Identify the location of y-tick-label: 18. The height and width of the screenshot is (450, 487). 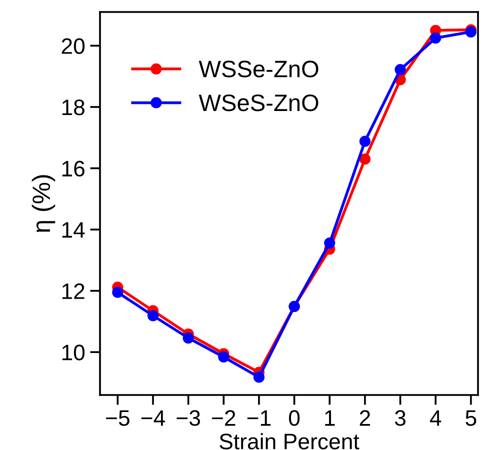
(73, 108).